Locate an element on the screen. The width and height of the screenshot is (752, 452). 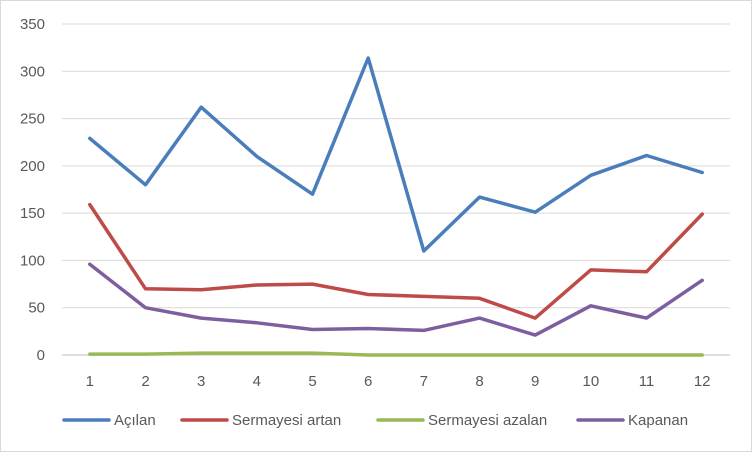
y-tick-label: 300 is located at coordinates (32, 71).